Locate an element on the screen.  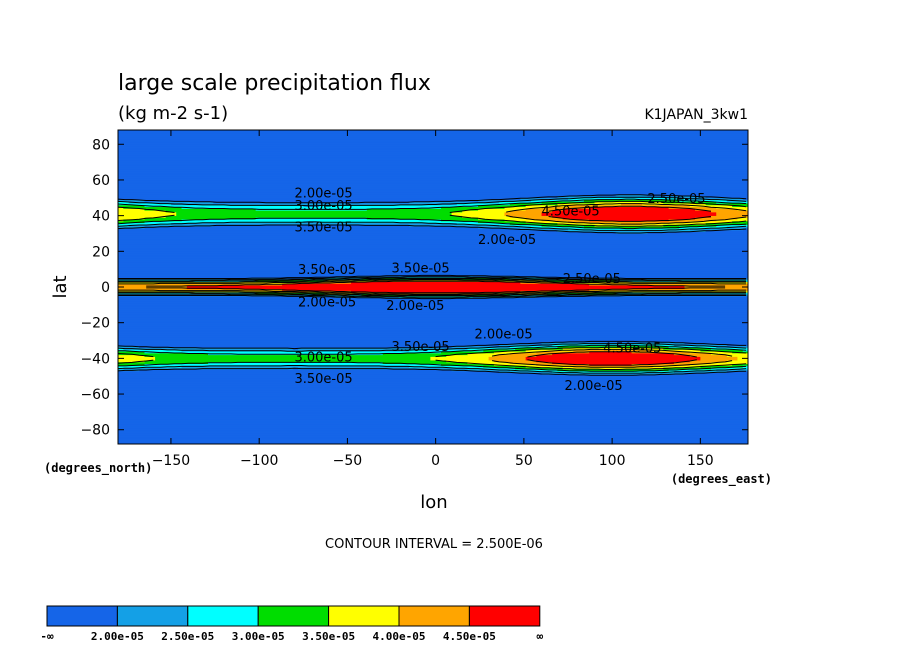
x-tick-label: −100 is located at coordinates (259, 461).